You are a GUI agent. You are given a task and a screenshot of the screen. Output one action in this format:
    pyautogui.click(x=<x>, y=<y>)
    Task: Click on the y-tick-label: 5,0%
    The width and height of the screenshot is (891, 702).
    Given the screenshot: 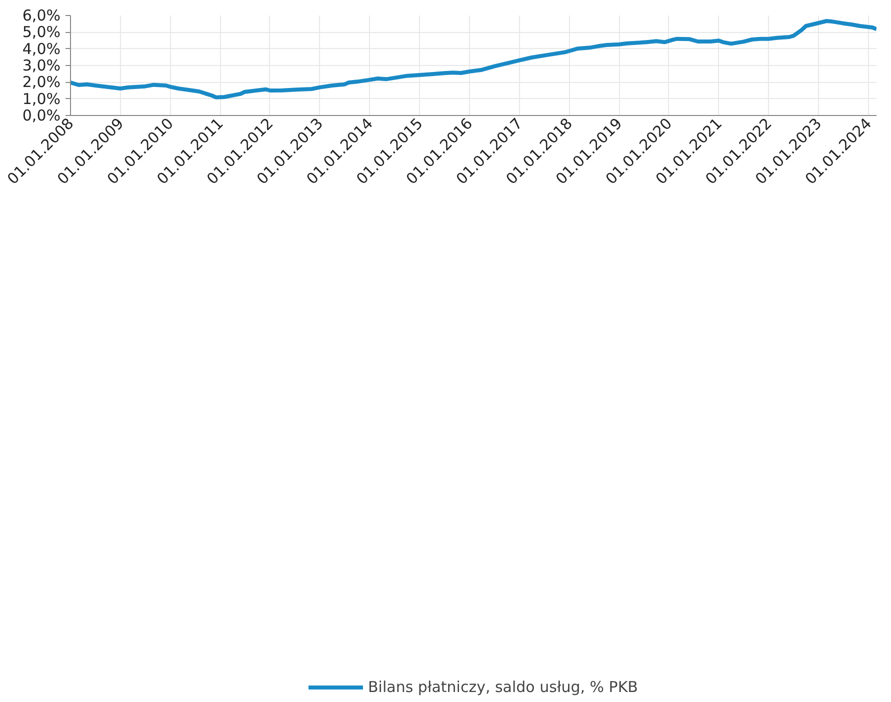 What is the action you would take?
    pyautogui.click(x=41, y=32)
    